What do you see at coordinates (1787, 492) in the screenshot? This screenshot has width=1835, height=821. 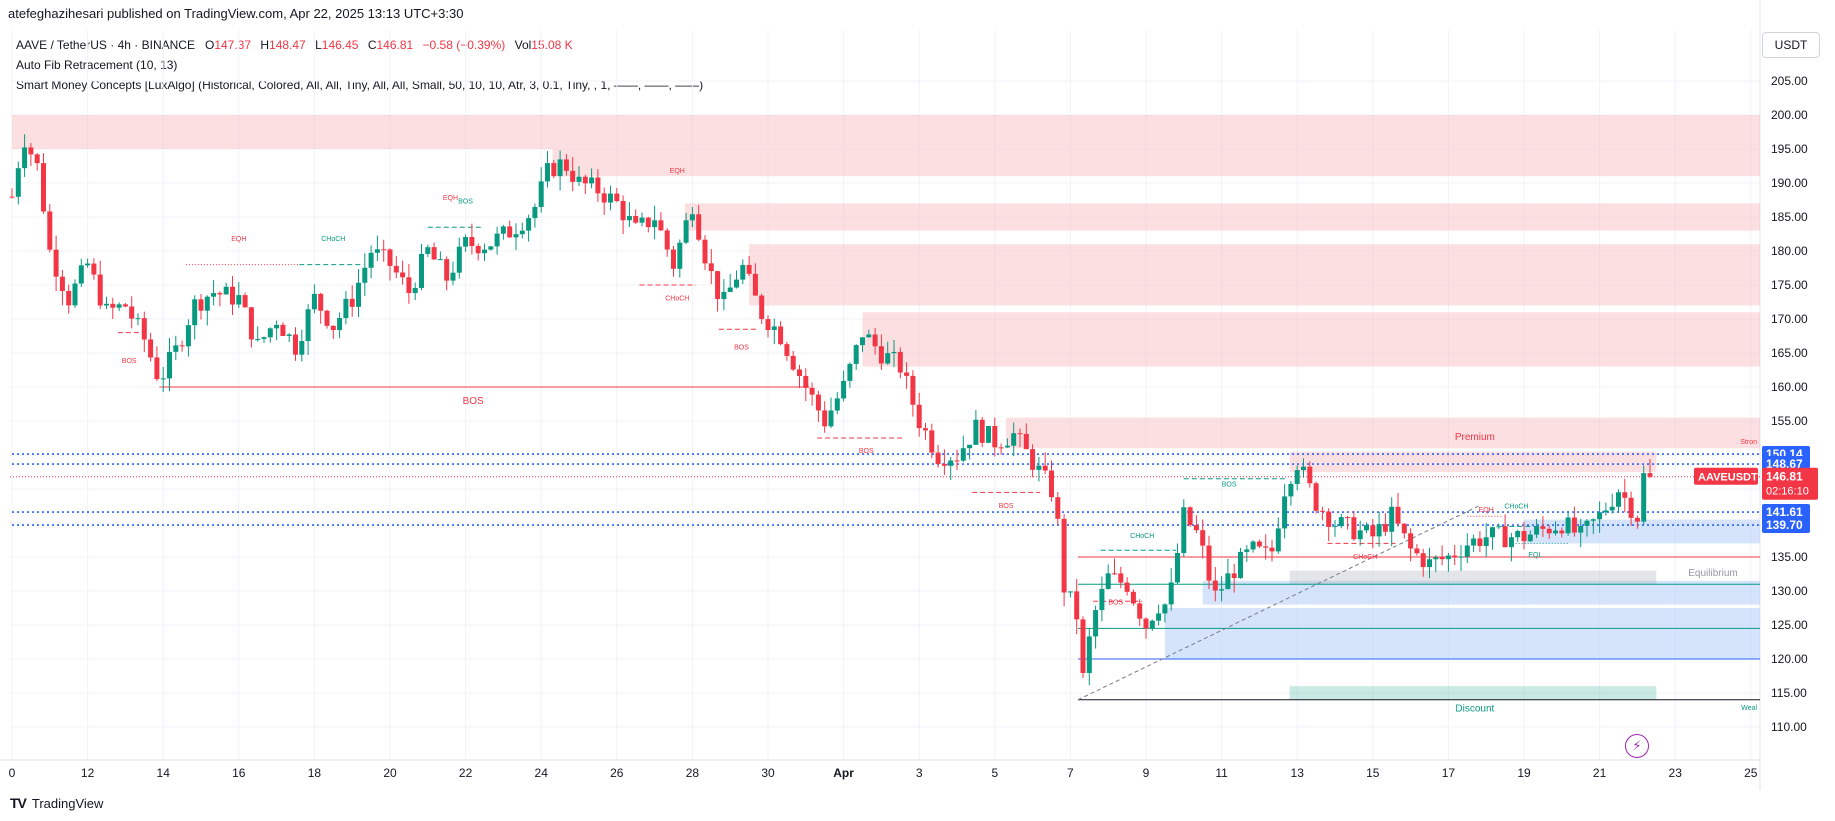 I see `bar-countdown: 02:16:10` at bounding box center [1787, 492].